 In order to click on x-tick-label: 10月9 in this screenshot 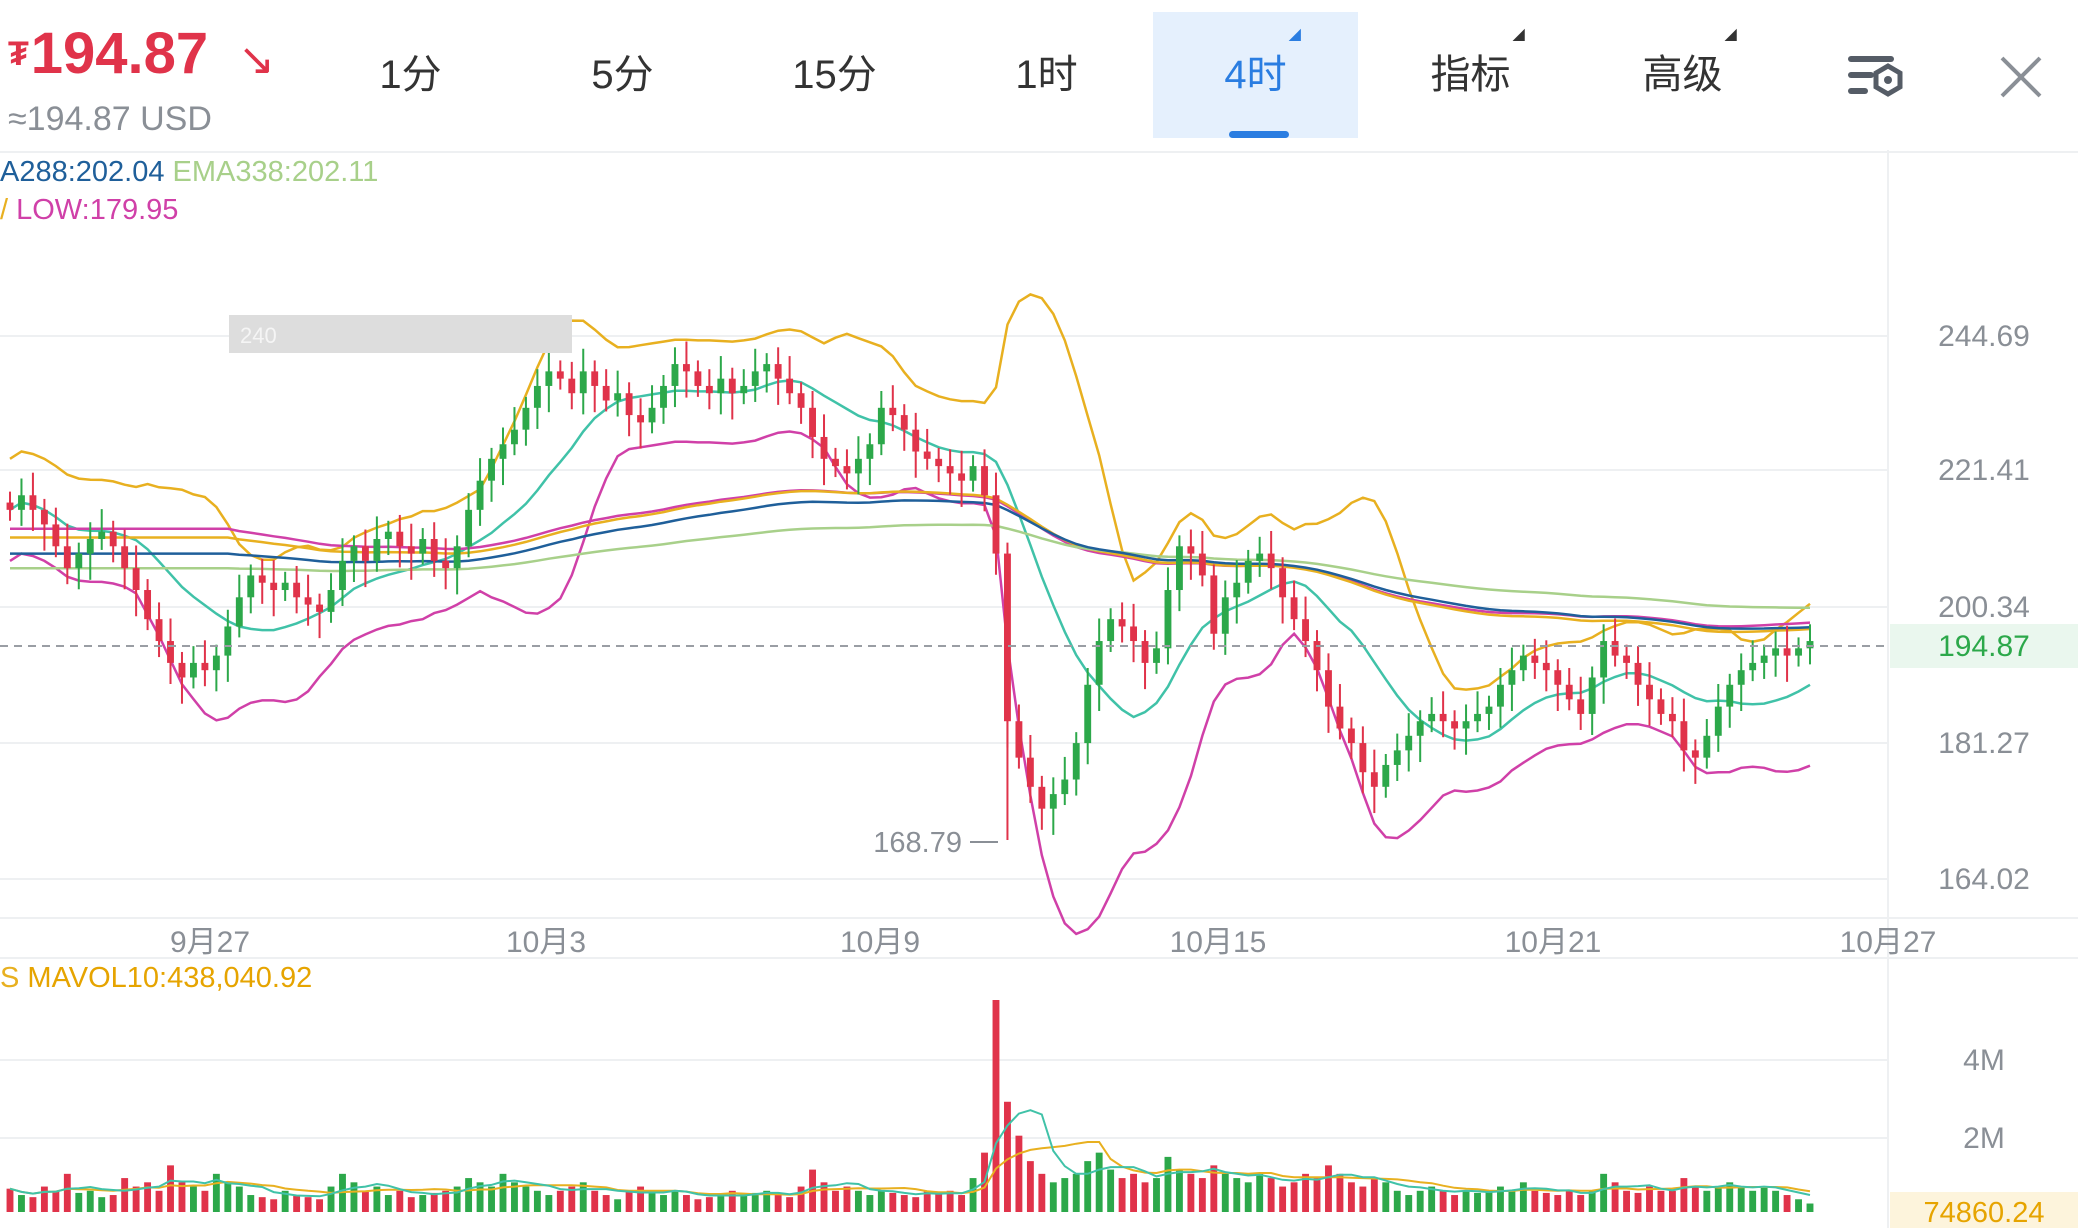, I will do `click(880, 942)`.